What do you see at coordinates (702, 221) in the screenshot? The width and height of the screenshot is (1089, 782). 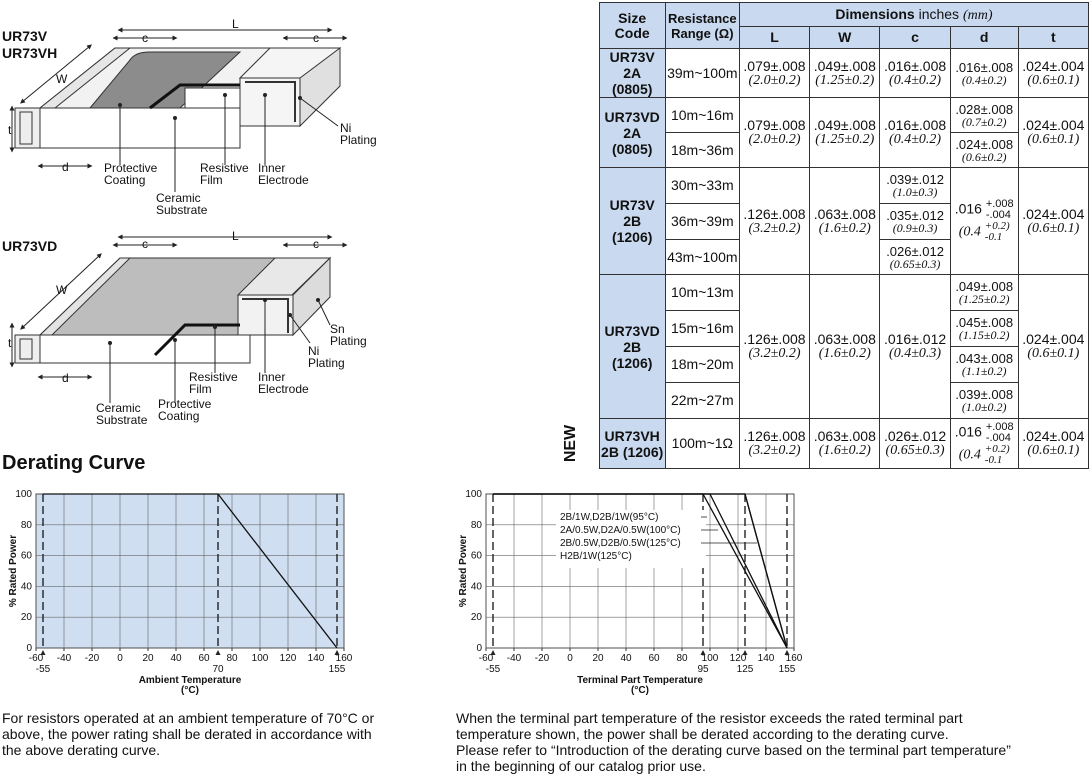 I see `resistance-range: 36m~39m` at bounding box center [702, 221].